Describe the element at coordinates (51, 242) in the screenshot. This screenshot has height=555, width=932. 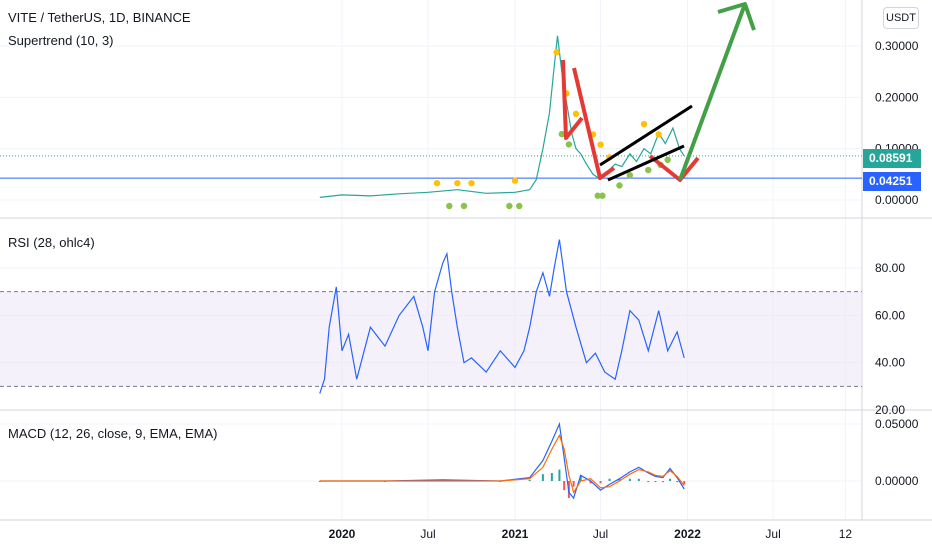
I see `rsi-title: RSI (28, ohlc4)` at that location.